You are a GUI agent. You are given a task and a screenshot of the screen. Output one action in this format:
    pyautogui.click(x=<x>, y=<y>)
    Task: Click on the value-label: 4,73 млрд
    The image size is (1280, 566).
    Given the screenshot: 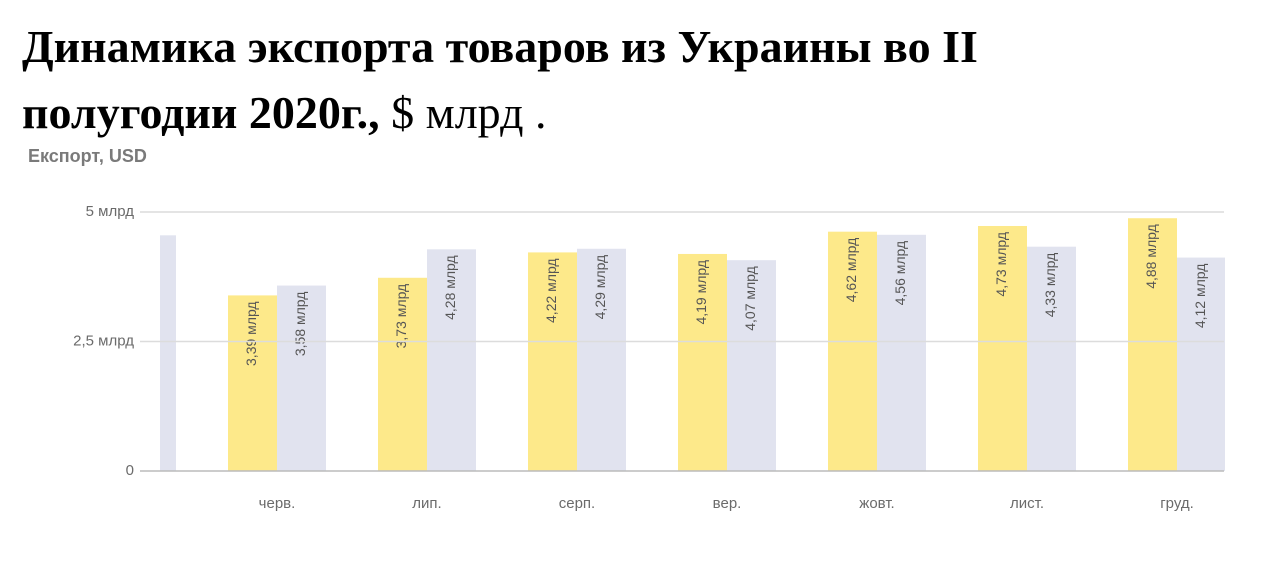 What is the action you would take?
    pyautogui.click(x=1001, y=264)
    